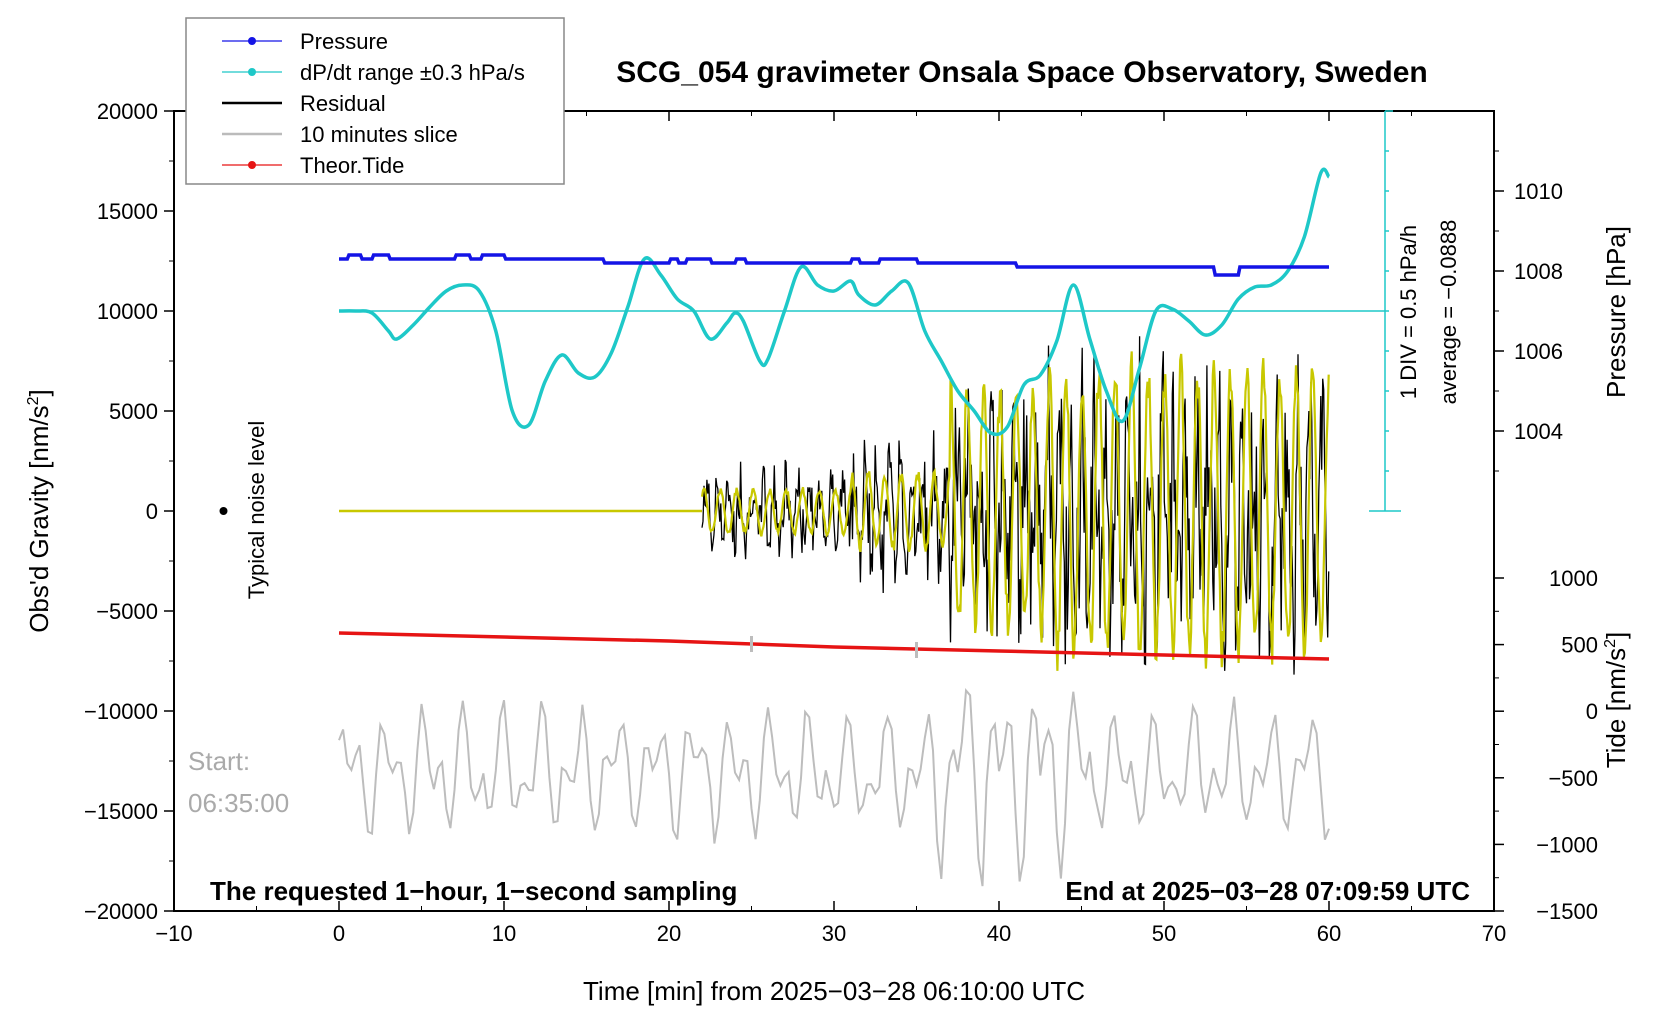  I want to click on tide-tick-label-4: 500, so click(1579, 645).